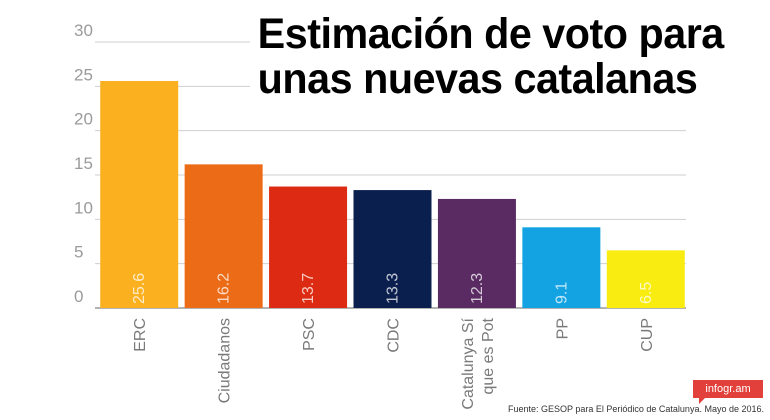 The height and width of the screenshot is (420, 770). Describe the element at coordinates (488, 355) in the screenshot. I see `x-tick-label: que es Pot` at that location.